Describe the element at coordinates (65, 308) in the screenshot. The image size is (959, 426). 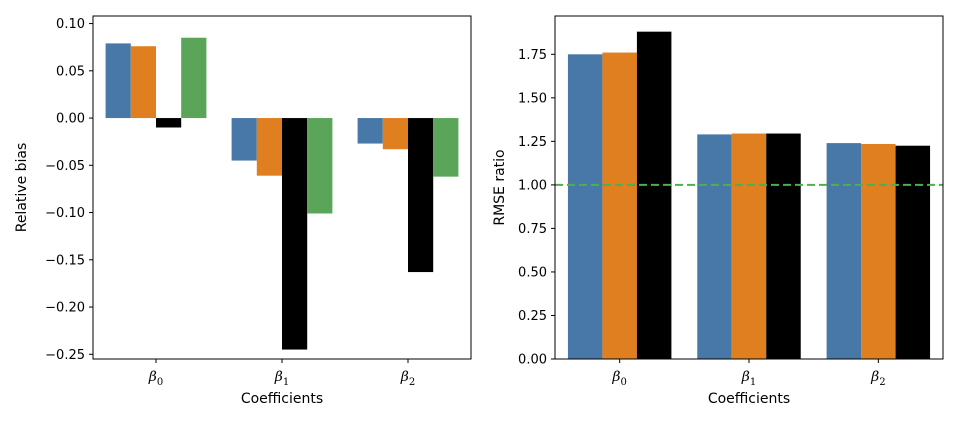
I see `y-tick-label: −0.20` at that location.